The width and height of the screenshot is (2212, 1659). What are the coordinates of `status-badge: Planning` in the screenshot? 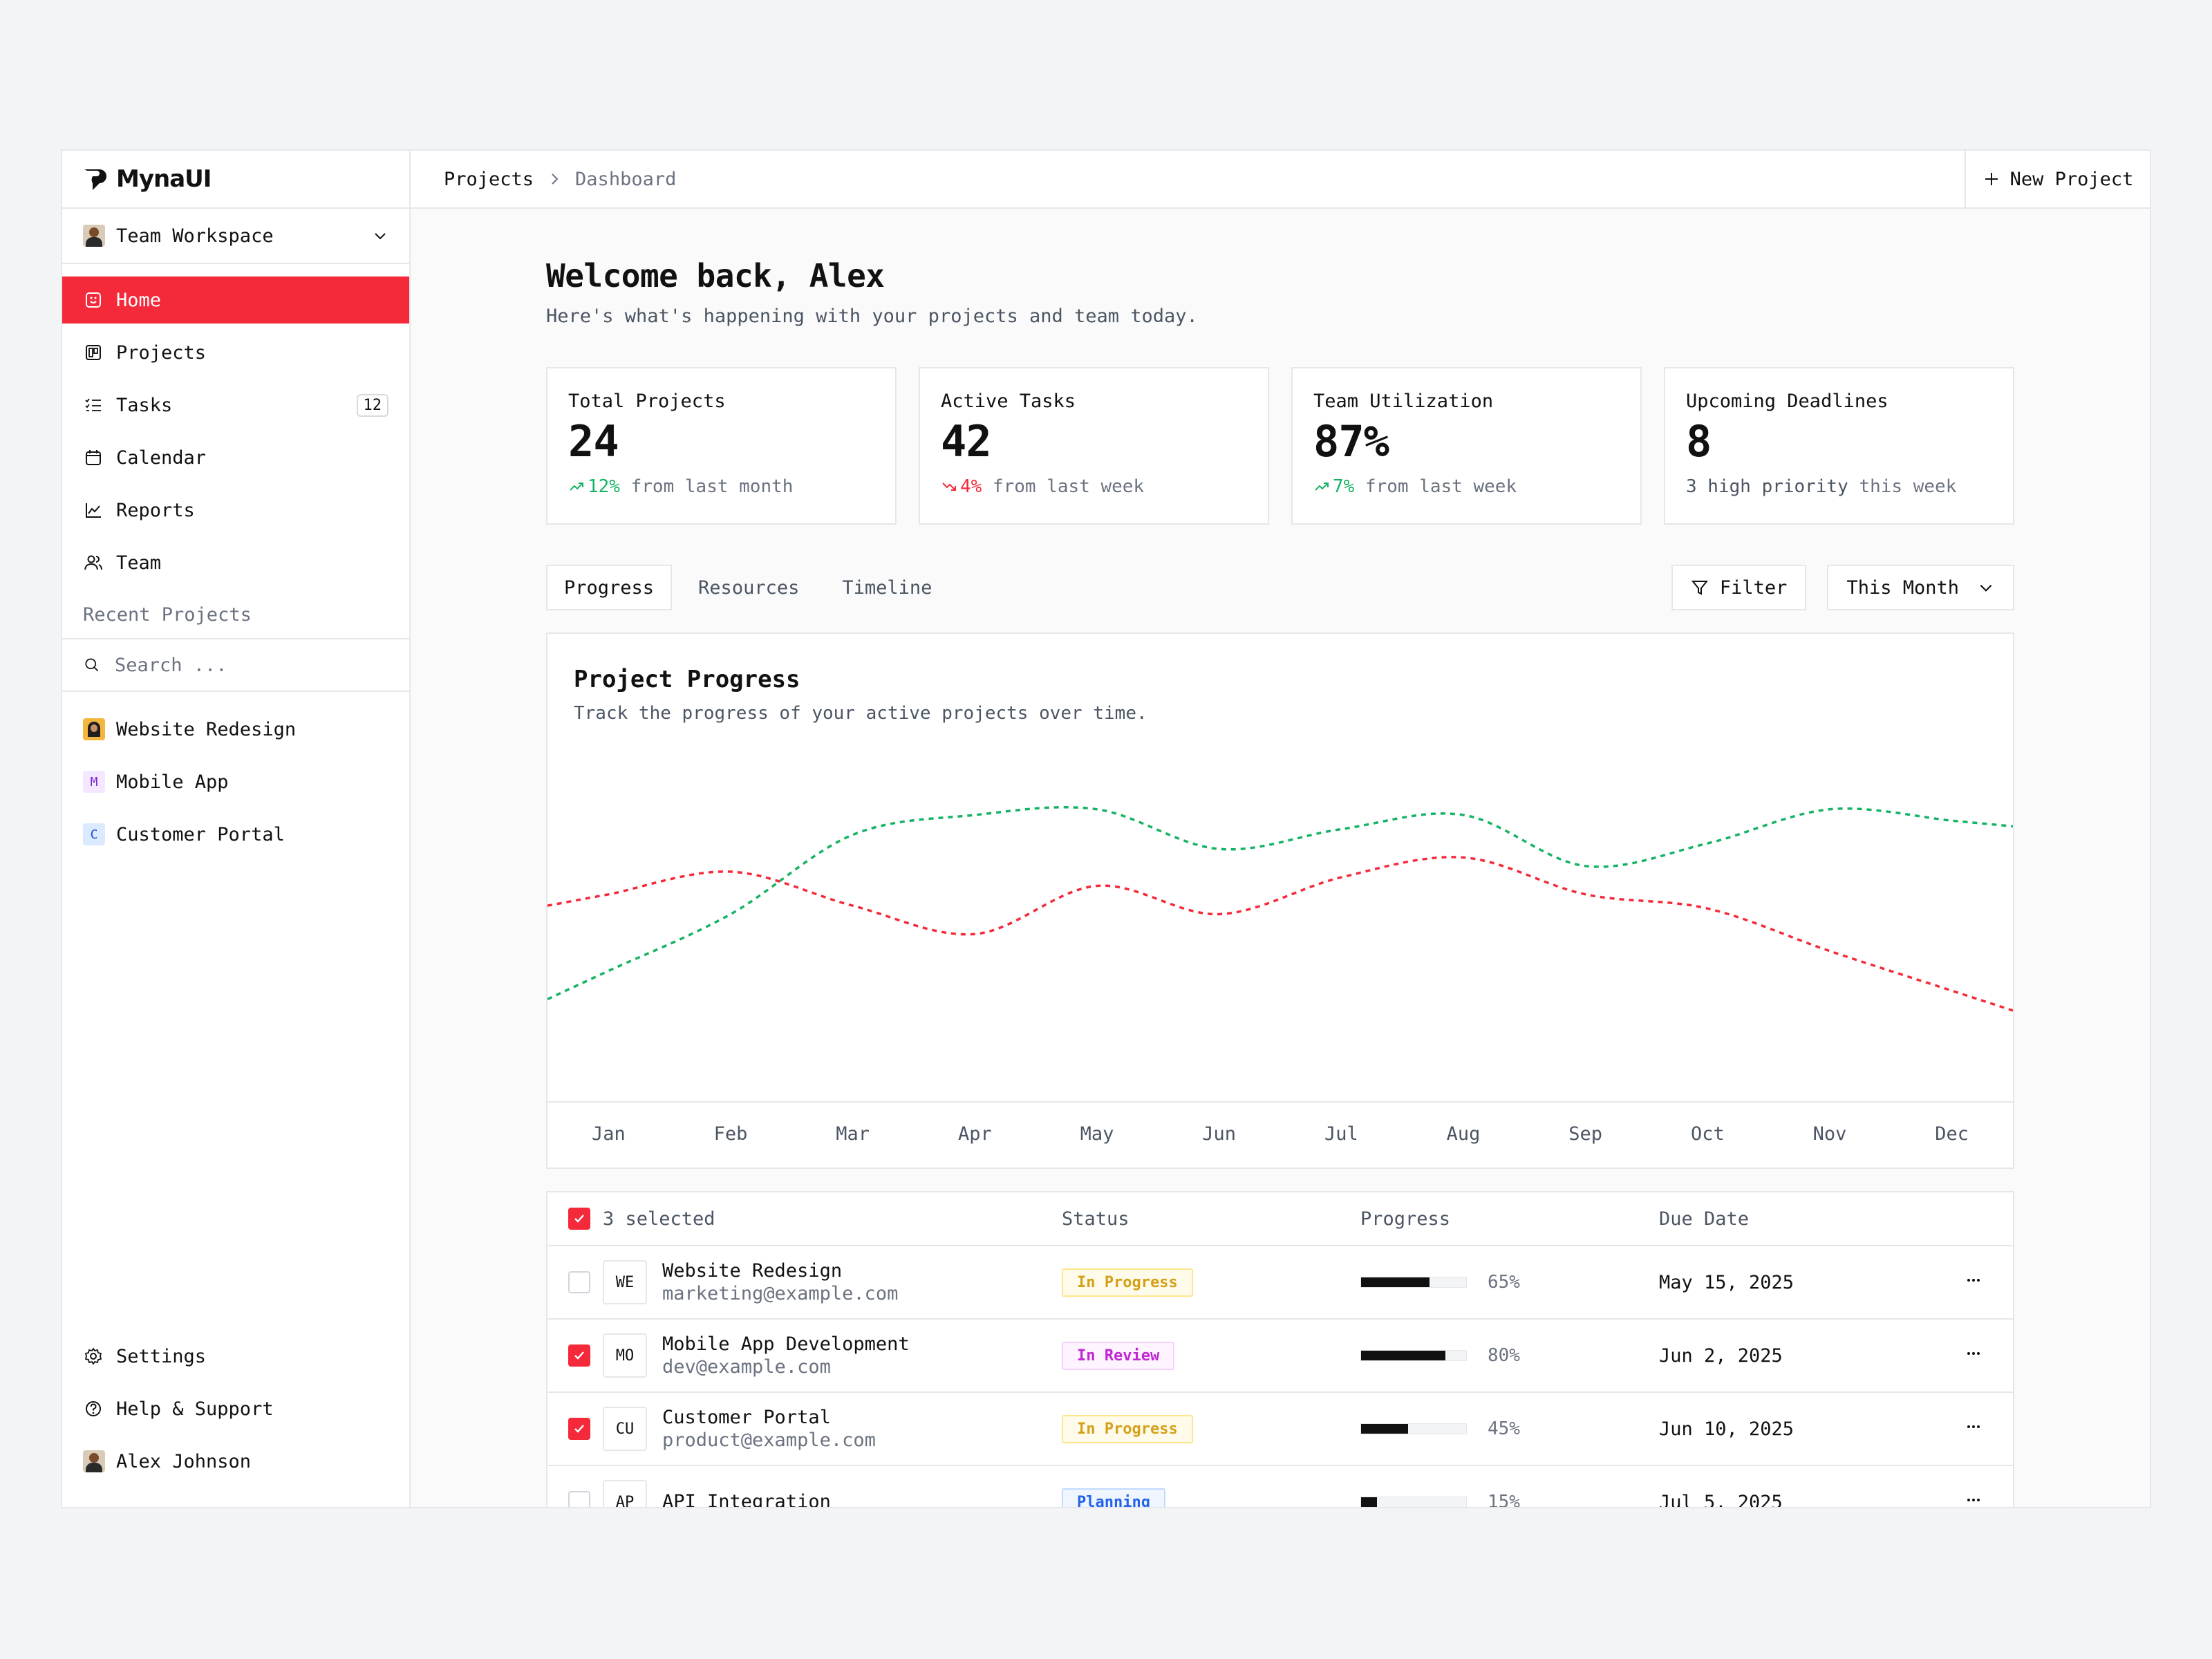 It's located at (1113, 1497).